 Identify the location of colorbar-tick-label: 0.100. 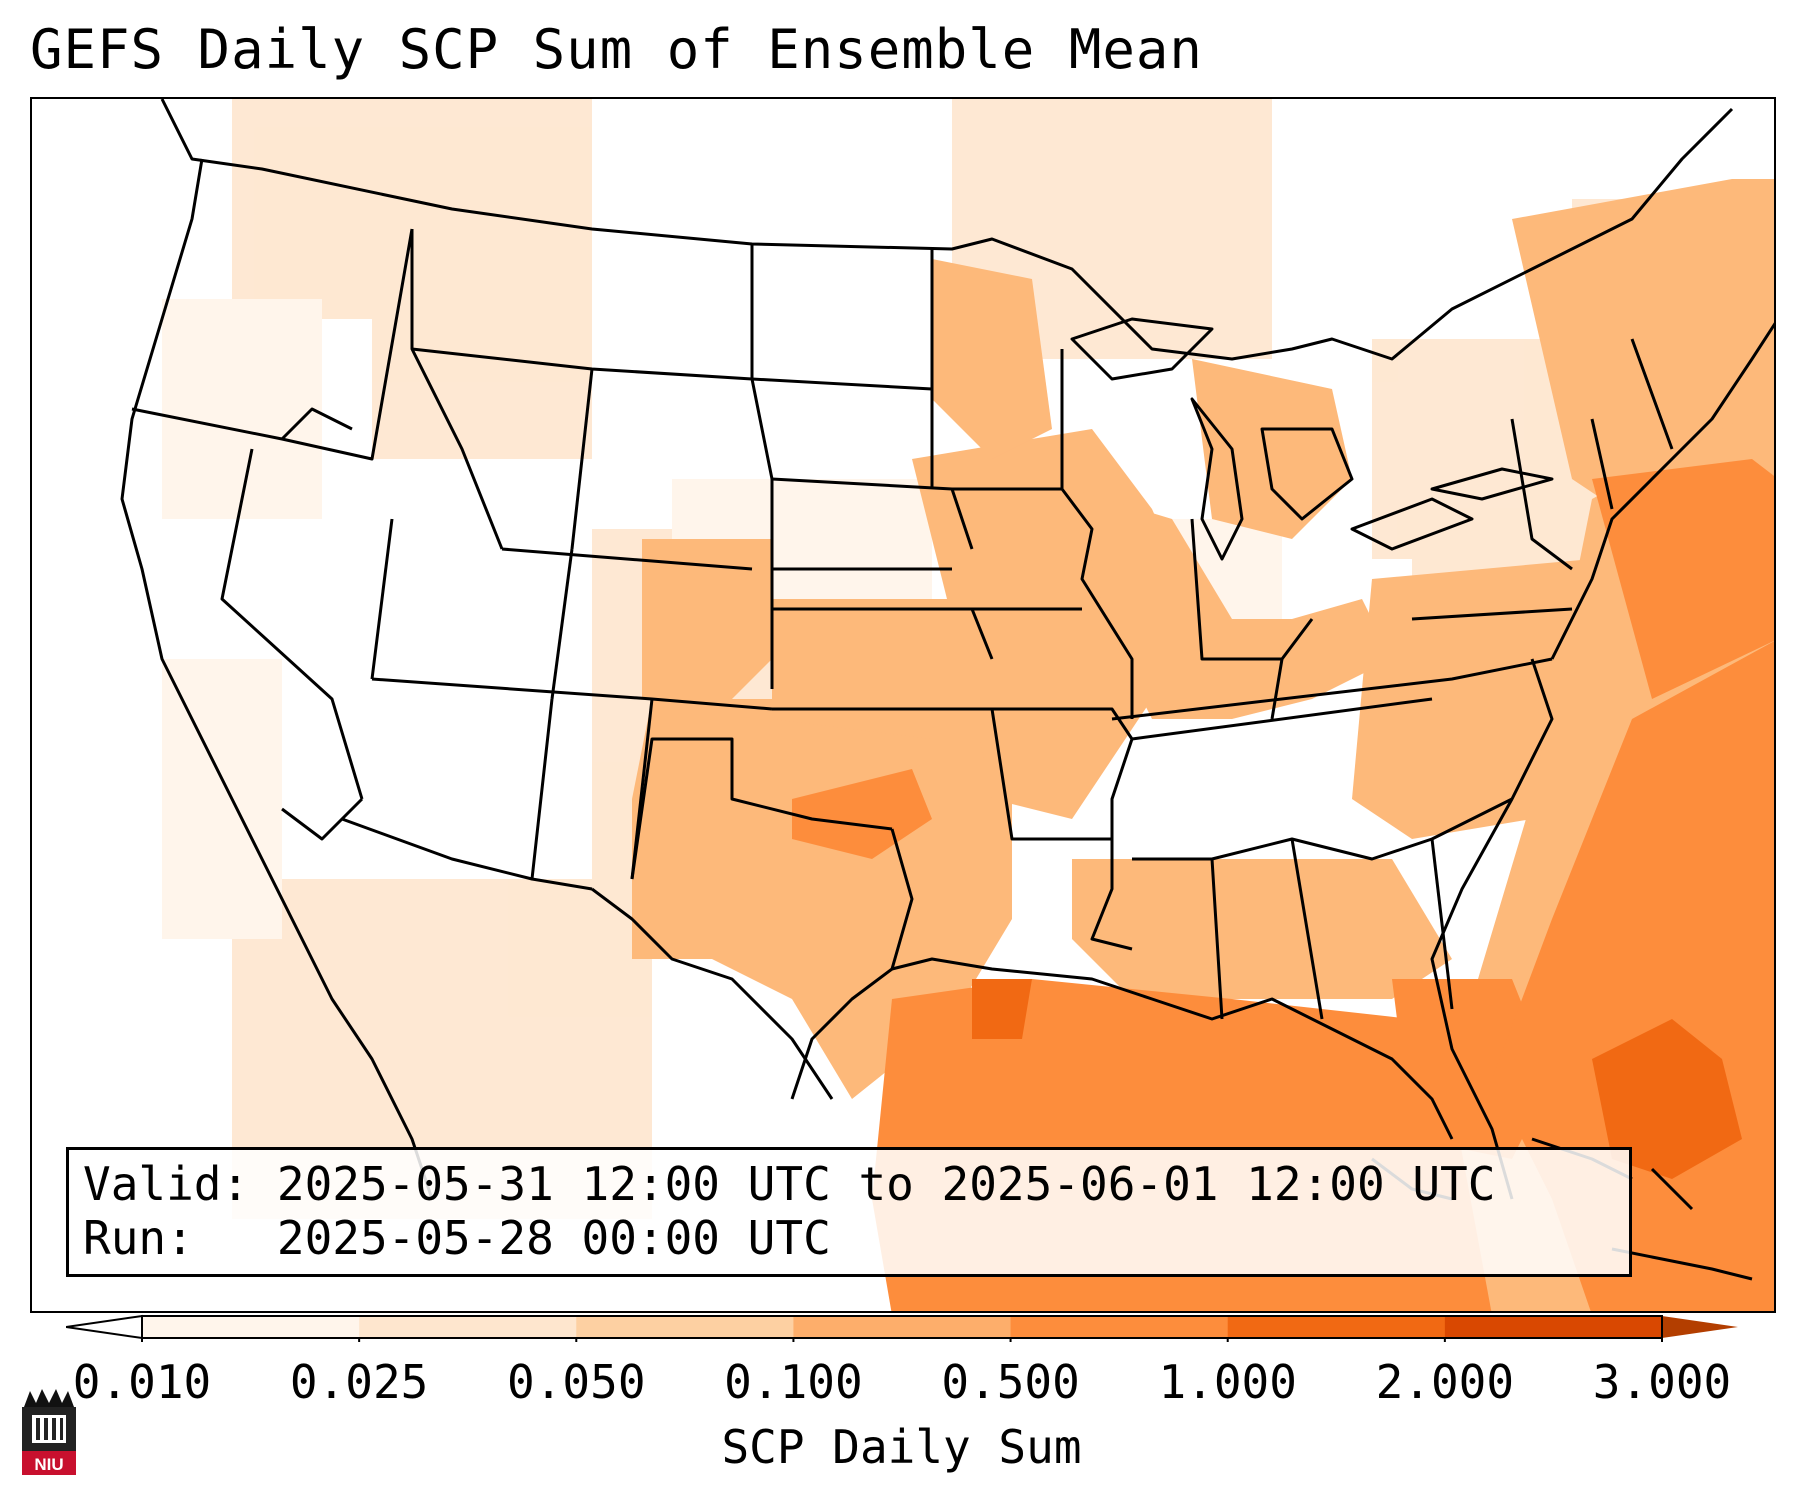
(793, 1382).